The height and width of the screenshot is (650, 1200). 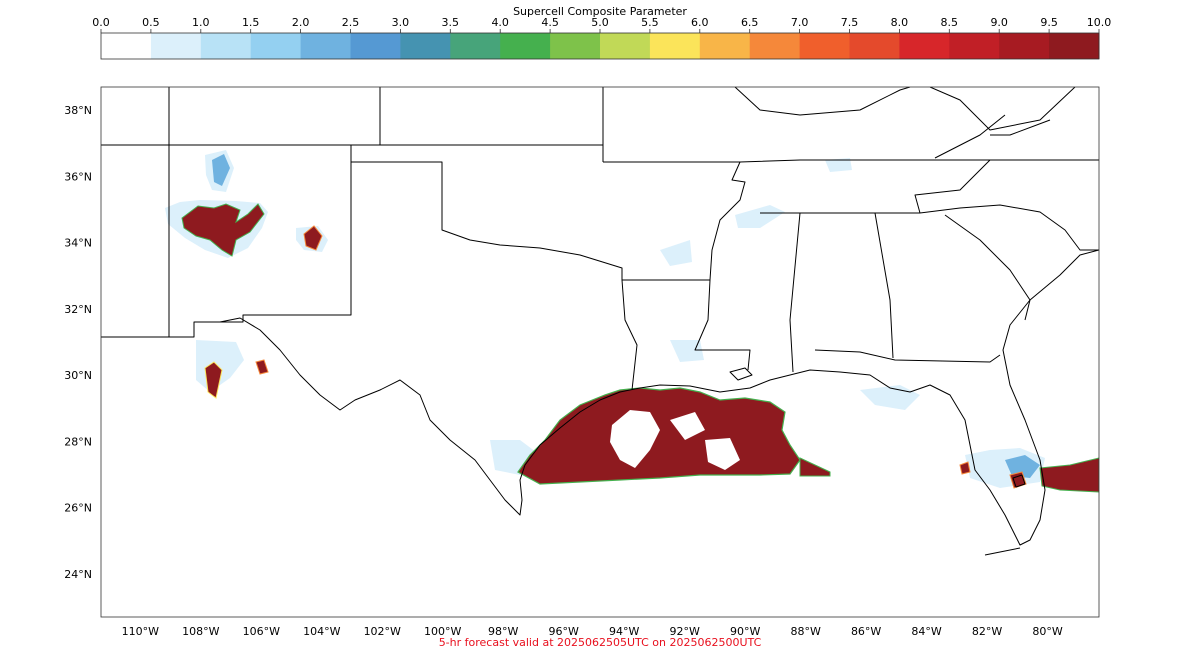 What do you see at coordinates (1049, 22) in the screenshot?
I see `colorbar-tick-label: 9.5` at bounding box center [1049, 22].